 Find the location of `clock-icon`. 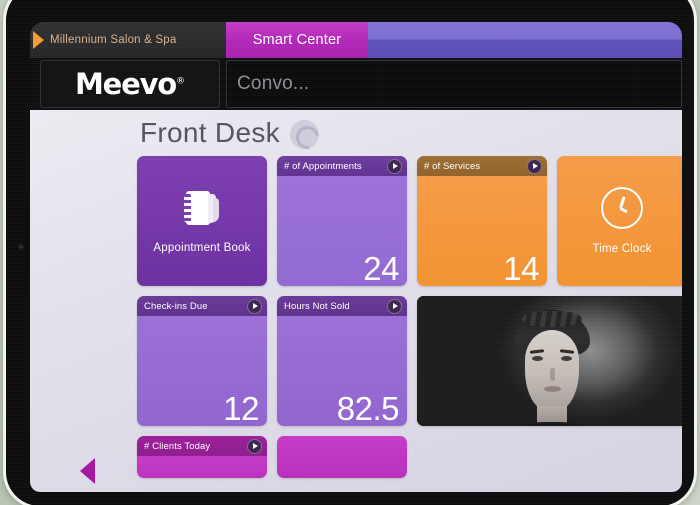

clock-icon is located at coordinates (622, 208).